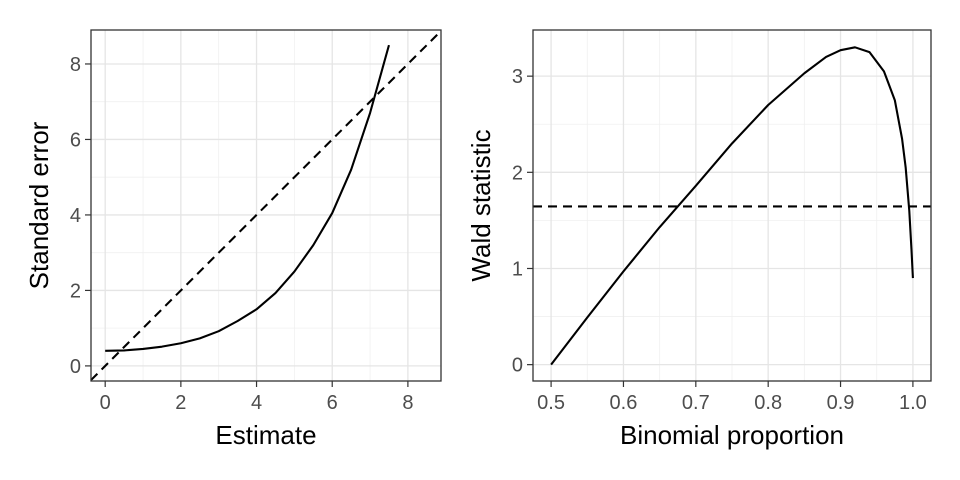  I want to click on right-x-tick-label: 0.7, so click(696, 403).